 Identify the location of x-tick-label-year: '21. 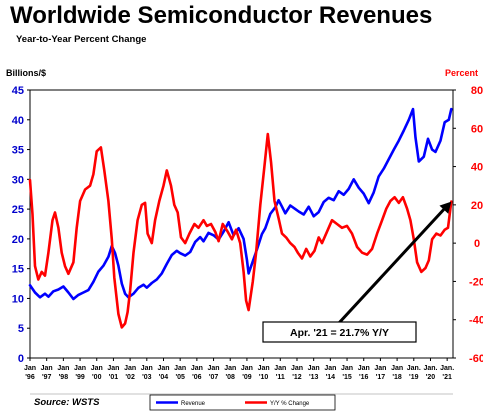
(447, 377).